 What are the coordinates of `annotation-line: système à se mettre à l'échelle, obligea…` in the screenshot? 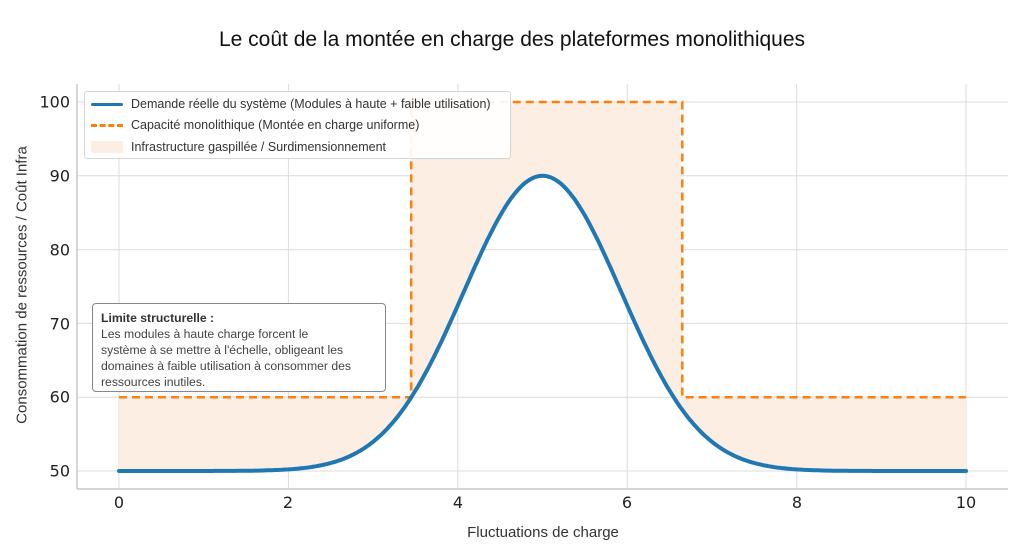 It's located at (222, 350).